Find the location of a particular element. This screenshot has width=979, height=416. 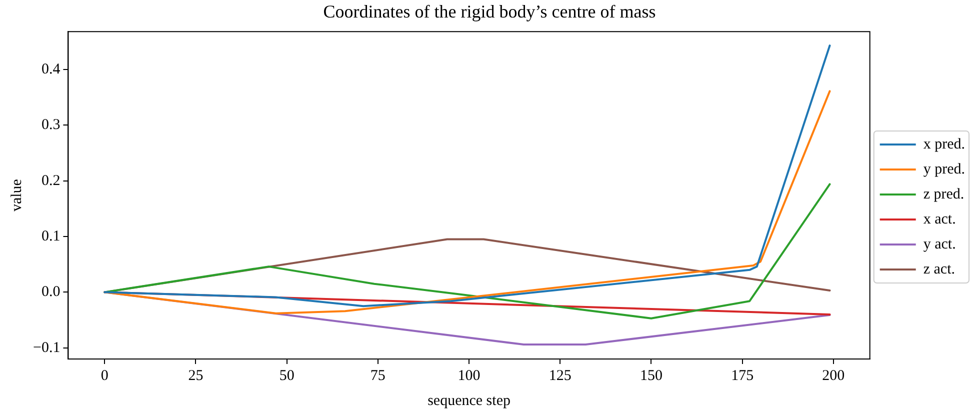

x-tick-label: 200 is located at coordinates (833, 376).